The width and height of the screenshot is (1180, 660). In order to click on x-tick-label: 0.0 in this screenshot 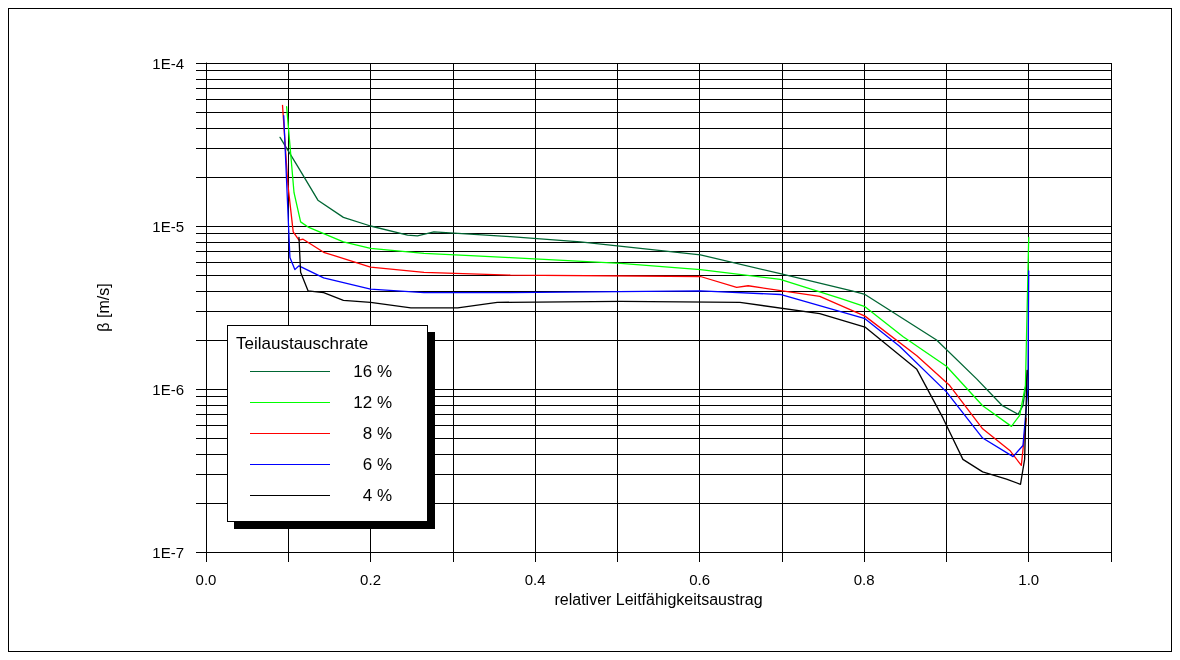, I will do `click(206, 579)`.